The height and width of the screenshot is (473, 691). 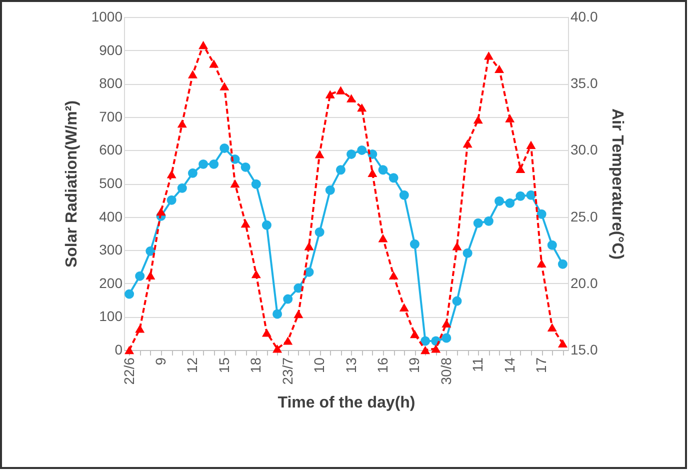 What do you see at coordinates (128, 371) in the screenshot?
I see `x-tick-label: 22/6` at bounding box center [128, 371].